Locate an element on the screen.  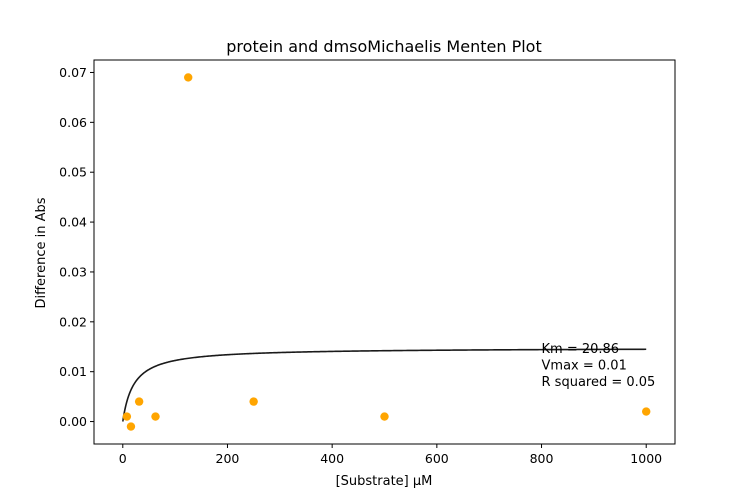
fit-annotation-line: Vmax = 0.01 is located at coordinates (584, 366).